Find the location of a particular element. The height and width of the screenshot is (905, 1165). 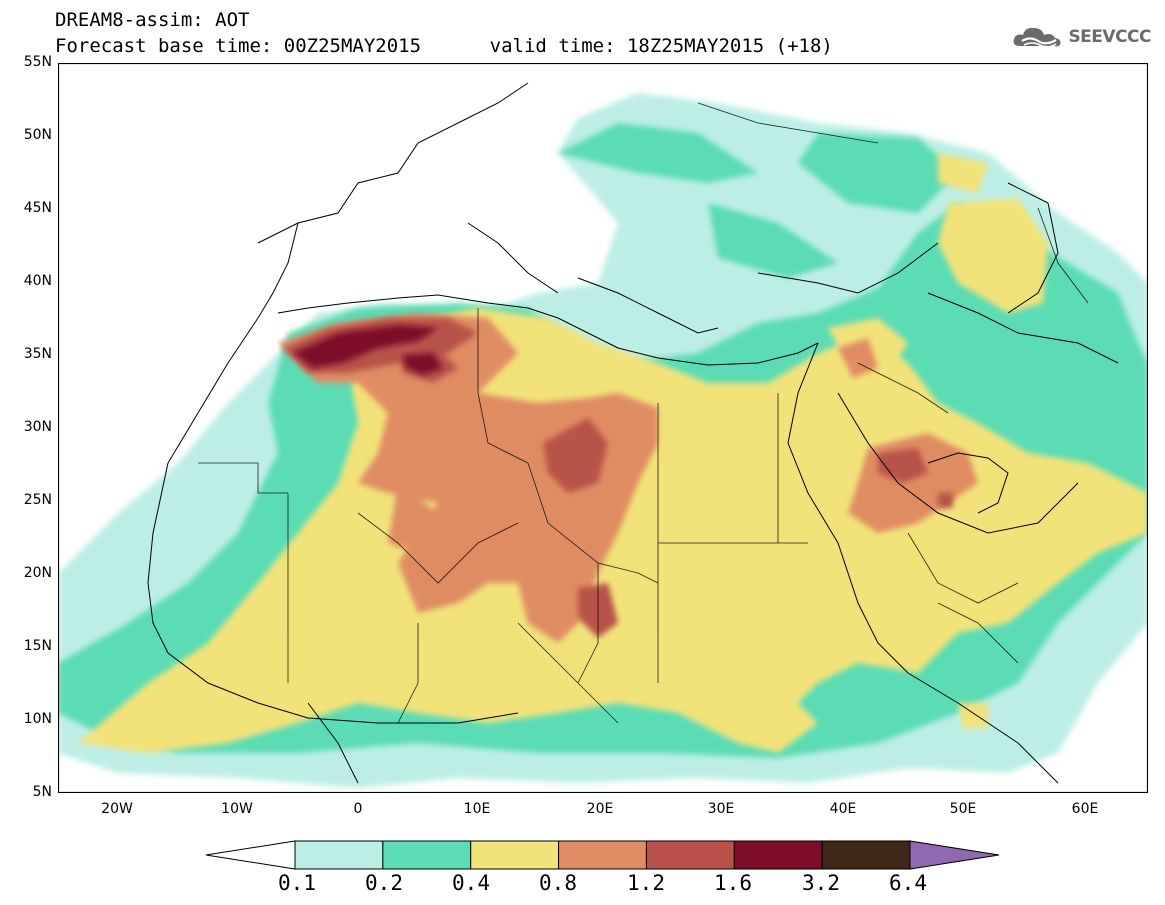

colorbar-under-triangle is located at coordinates (250, 855).